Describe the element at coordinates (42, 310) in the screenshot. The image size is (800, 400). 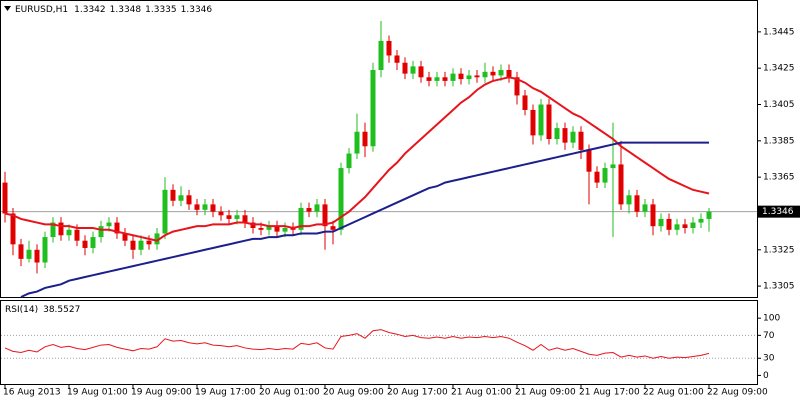
I see `indicator-header: RSI(14) 38.5527` at that location.